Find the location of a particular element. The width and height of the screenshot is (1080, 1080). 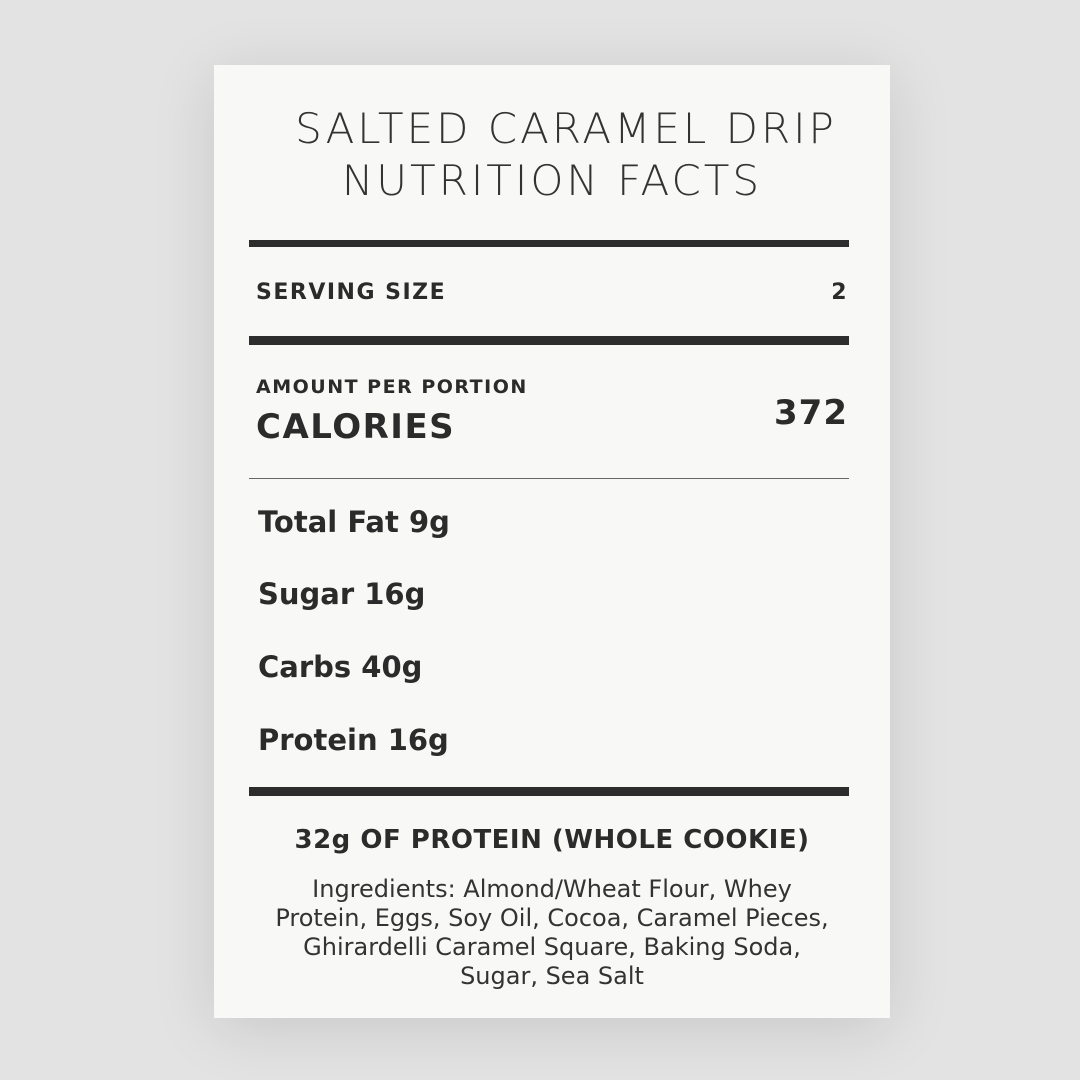

nutrient-protein: Protein 16g is located at coordinates (353, 740).